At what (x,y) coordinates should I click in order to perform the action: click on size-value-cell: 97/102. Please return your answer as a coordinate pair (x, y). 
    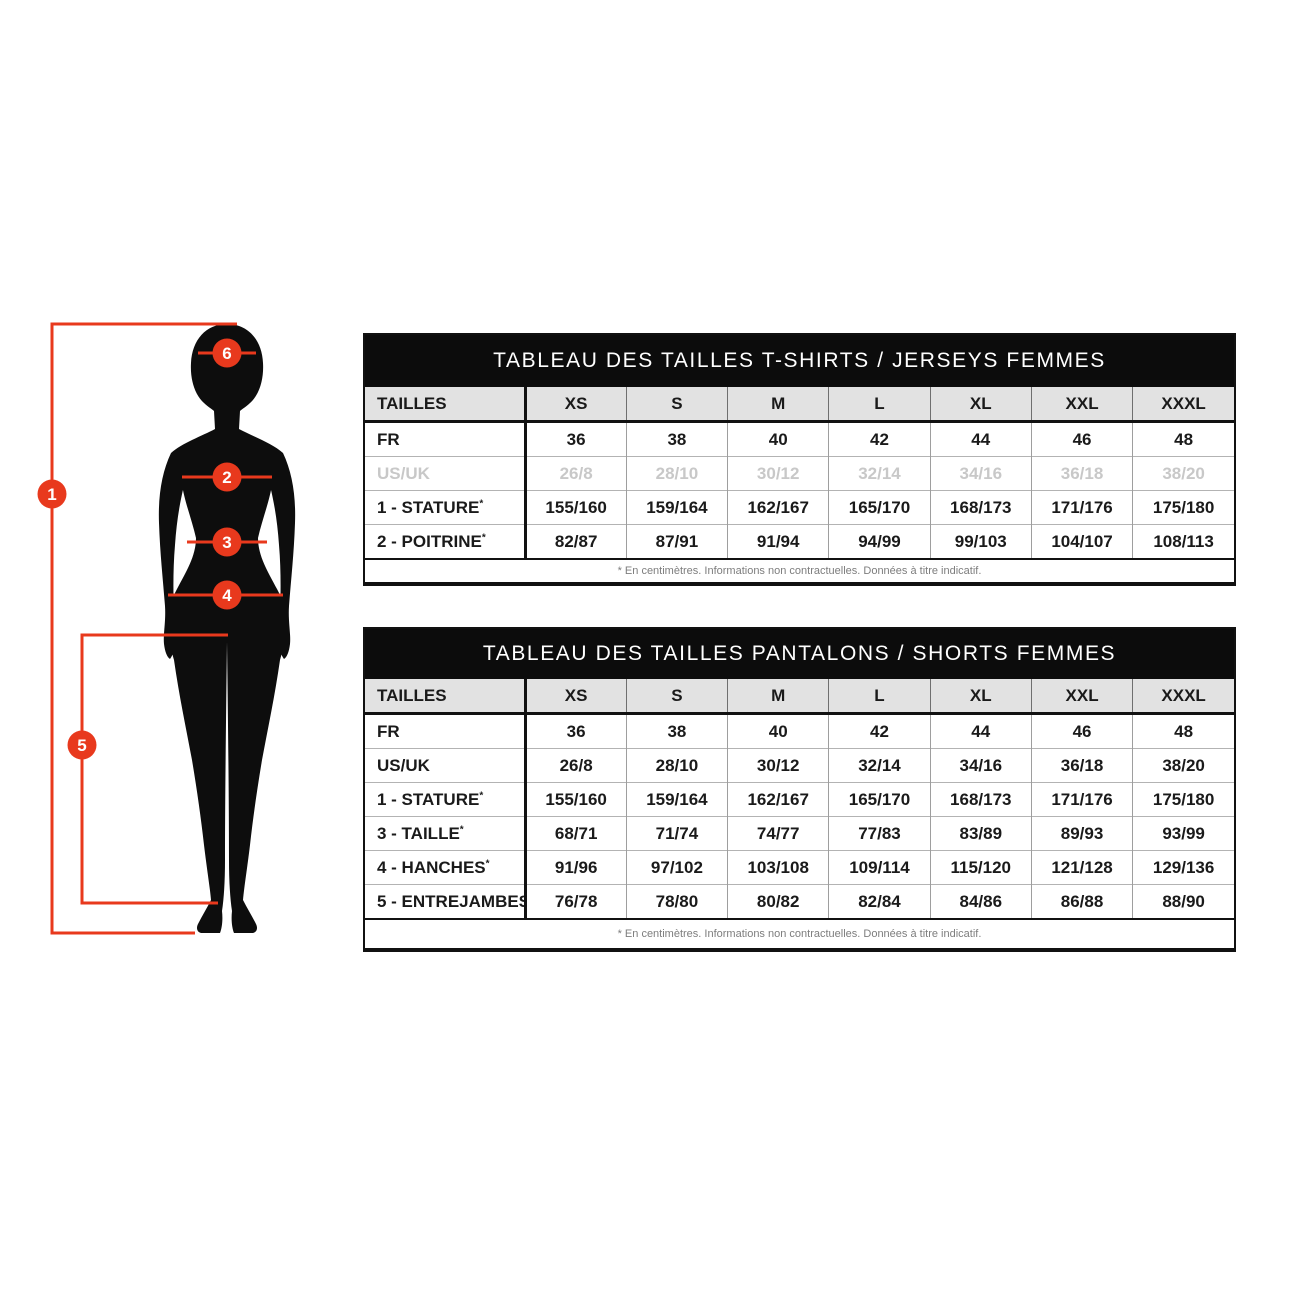
    Looking at the image, I should click on (676, 867).